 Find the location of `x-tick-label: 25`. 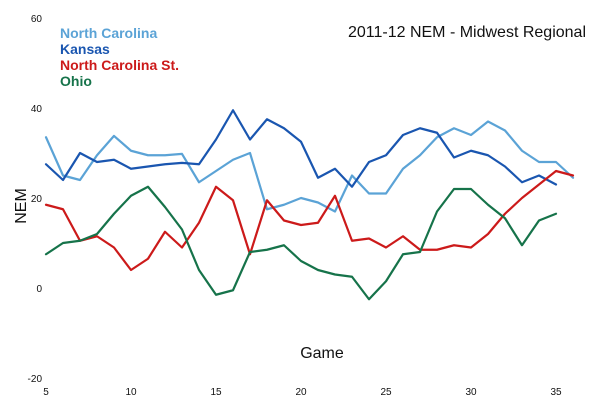

x-tick-label: 25 is located at coordinates (386, 392).